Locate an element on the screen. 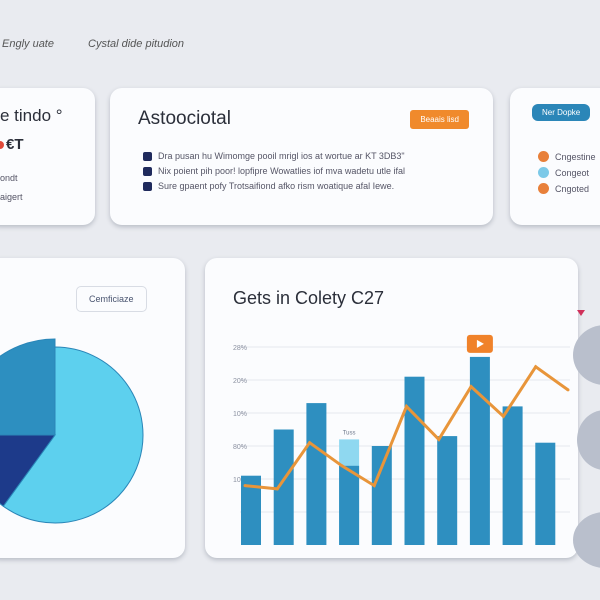 The height and width of the screenshot is (600, 600). status-badge: Ner Dopke is located at coordinates (561, 112).